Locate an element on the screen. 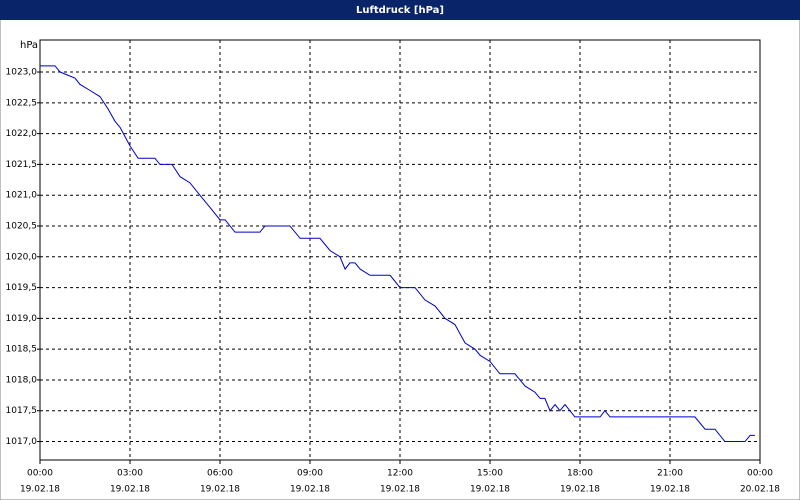  title-bar is located at coordinates (400, 10).